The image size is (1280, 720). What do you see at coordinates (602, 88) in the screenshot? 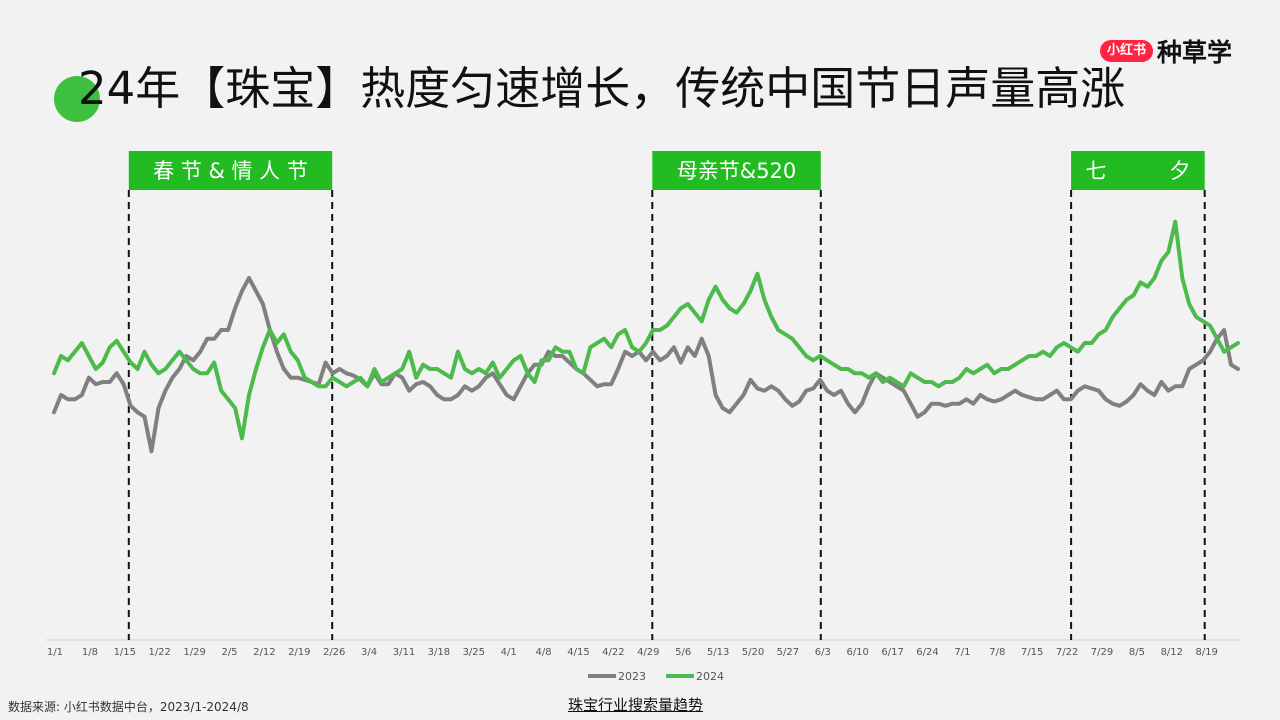
I see `page-title: 24年【珠宝】热度匀速增长，传统中国节日声量高涨` at bounding box center [602, 88].